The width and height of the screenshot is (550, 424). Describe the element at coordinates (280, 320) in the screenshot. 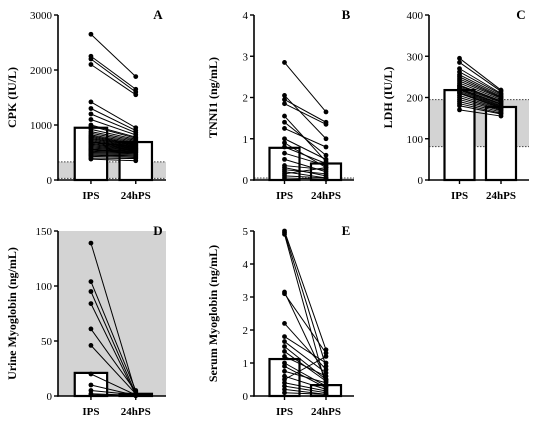

I see `panel-e: 0 1 2 3 4 5 IPS 24hPS Serum Myoglobin (ng/mL) E` at that location.